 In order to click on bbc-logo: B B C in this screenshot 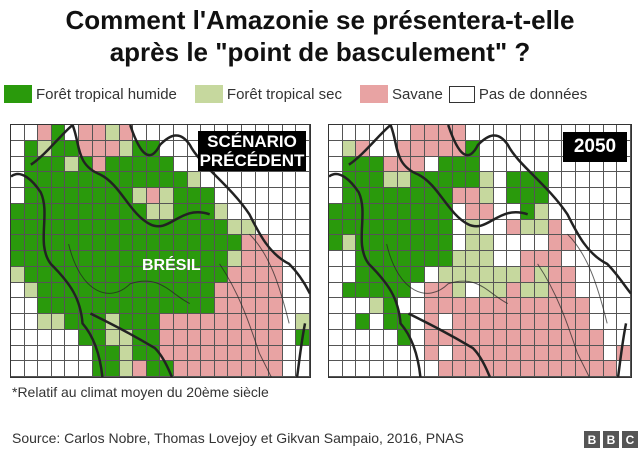, I will do `click(611, 439)`.